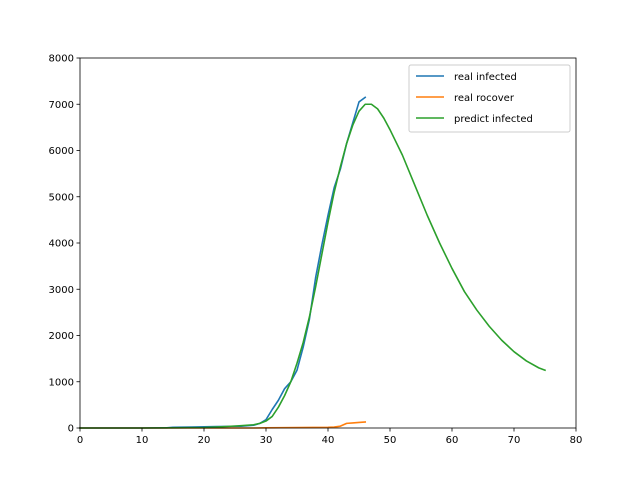  Describe the element at coordinates (61, 59) in the screenshot. I see `y-tick-label: 8000` at that location.